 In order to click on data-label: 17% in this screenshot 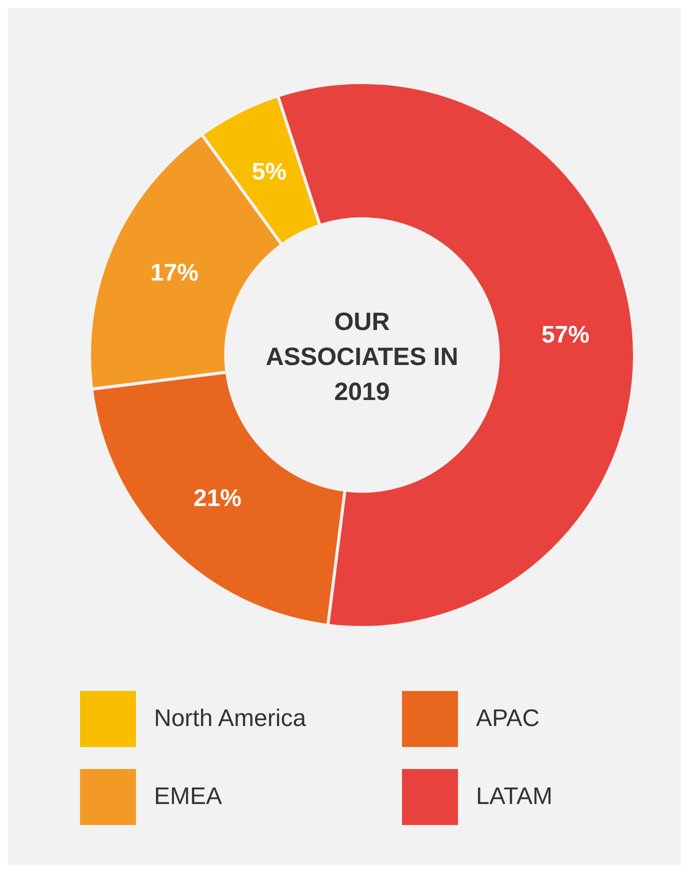, I will do `click(174, 272)`.